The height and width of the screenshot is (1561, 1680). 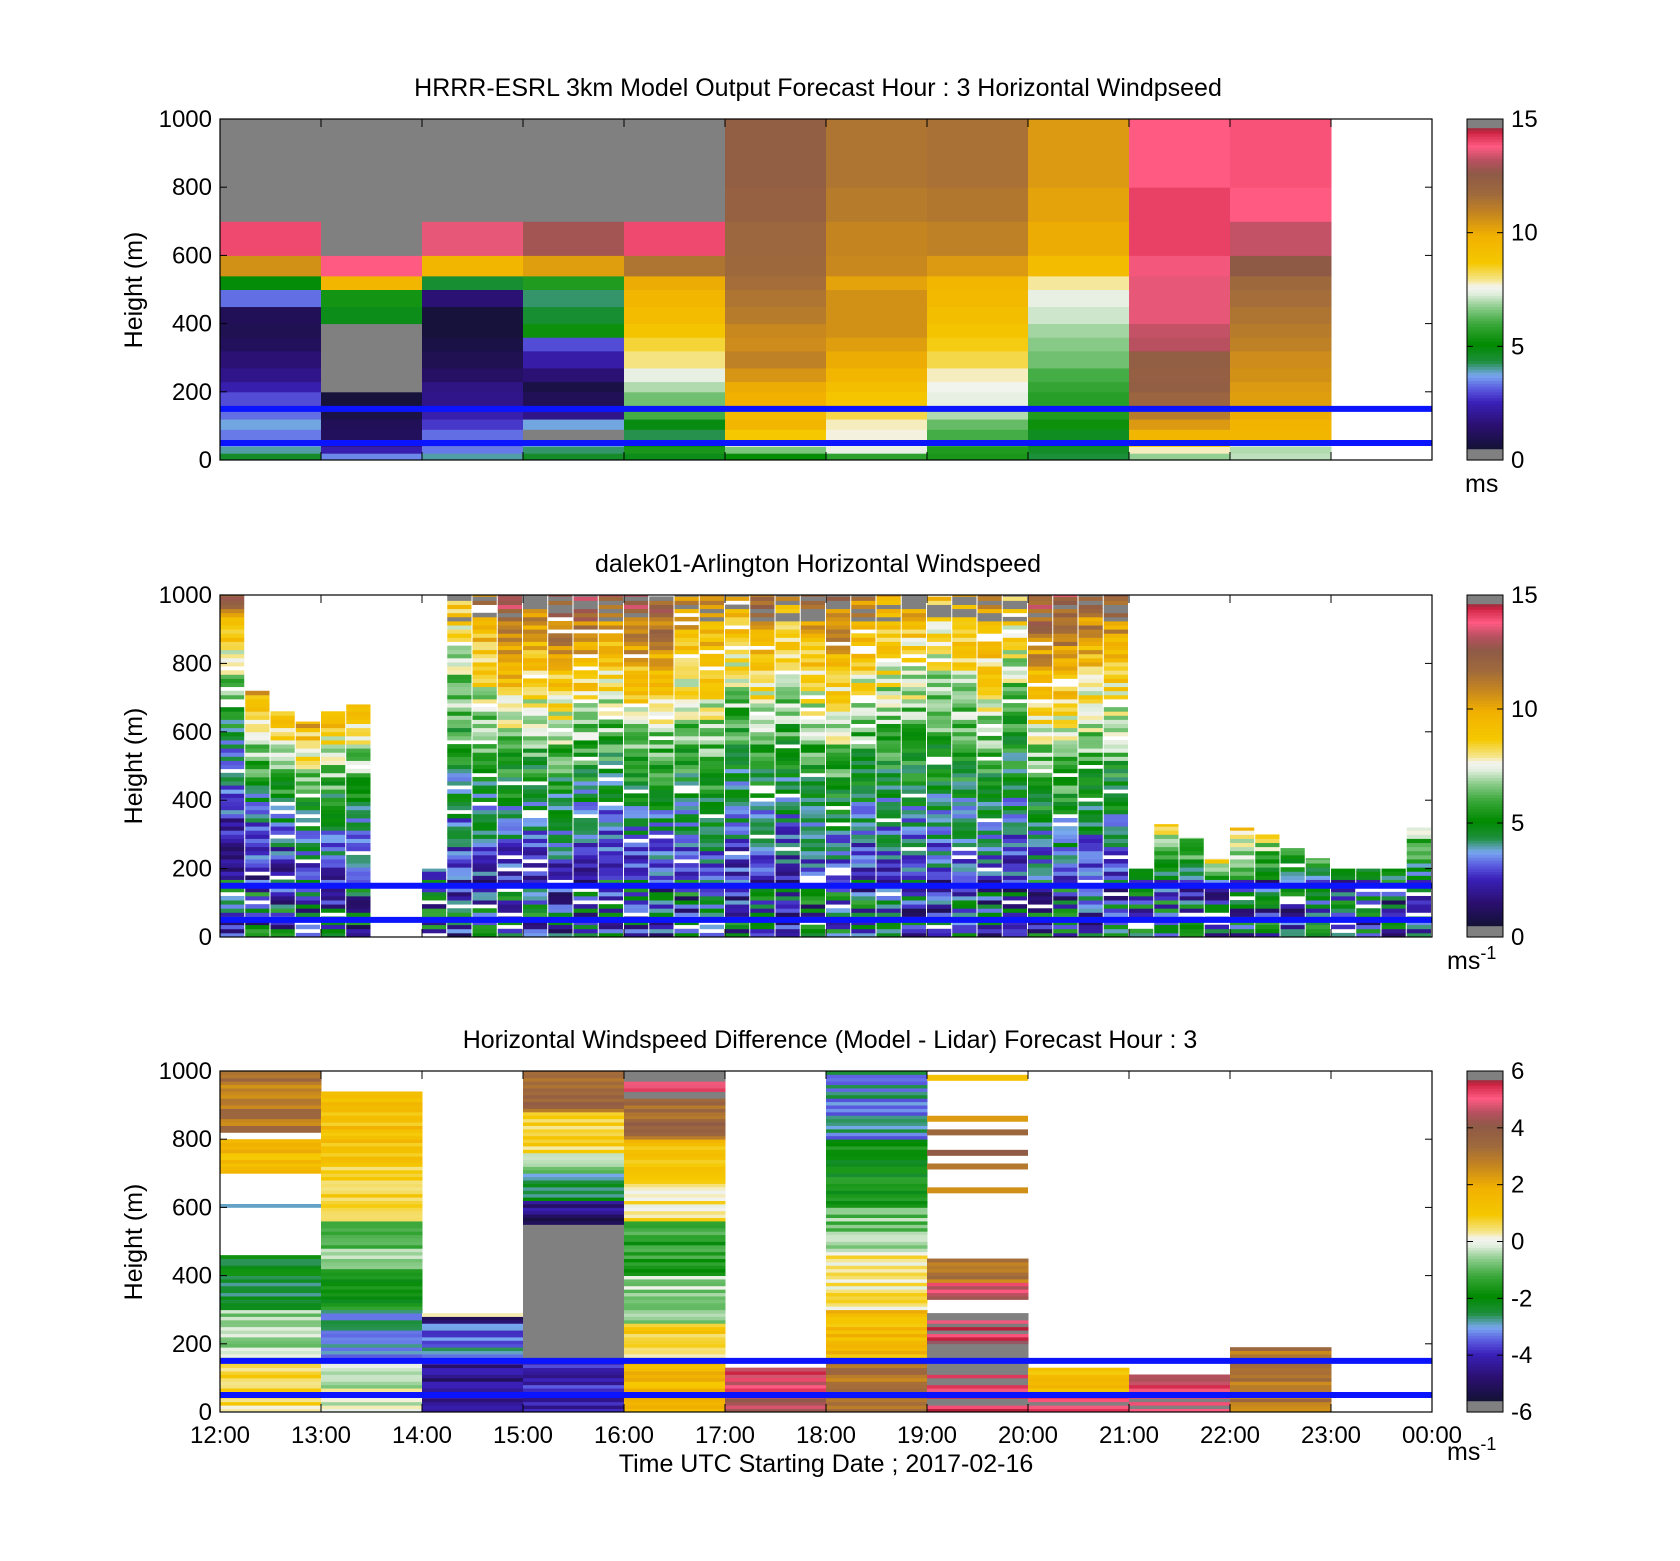 What do you see at coordinates (523, 1435) in the screenshot?
I see `x-tick-label: 15:00` at bounding box center [523, 1435].